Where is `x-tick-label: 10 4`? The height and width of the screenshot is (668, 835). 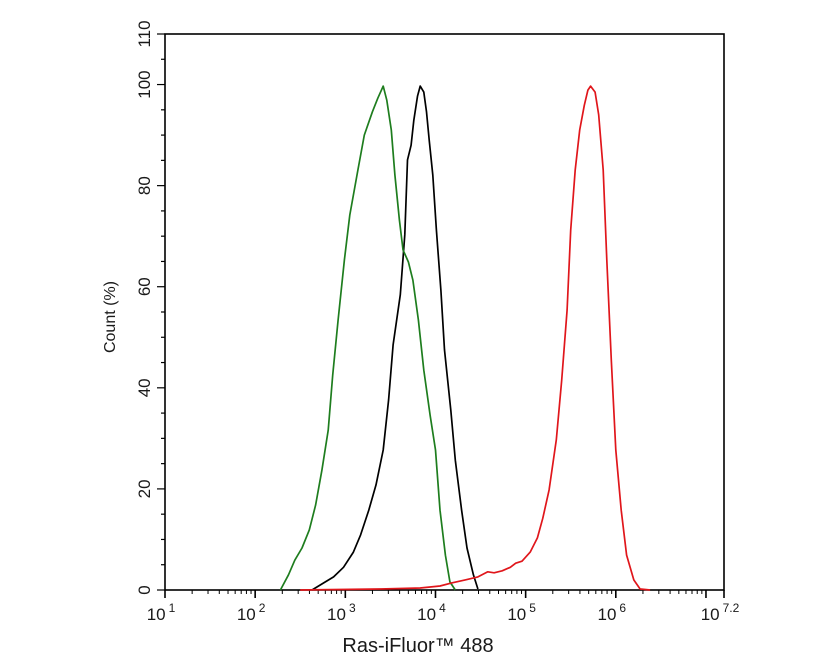 x-tick-label: 10 4 is located at coordinates (431, 612).